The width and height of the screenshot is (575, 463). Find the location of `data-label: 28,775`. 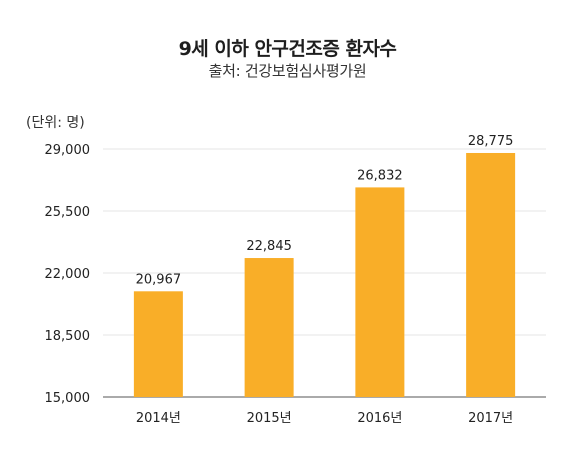

data-label: 28,775 is located at coordinates (491, 141).